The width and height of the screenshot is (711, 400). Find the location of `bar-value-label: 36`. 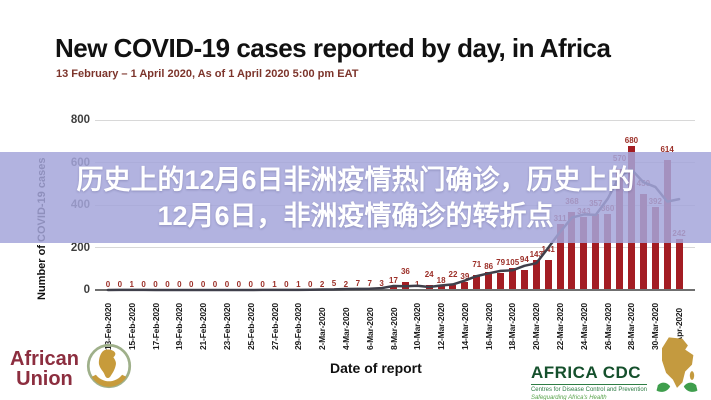

bar-value-label: 36 is located at coordinates (405, 272).